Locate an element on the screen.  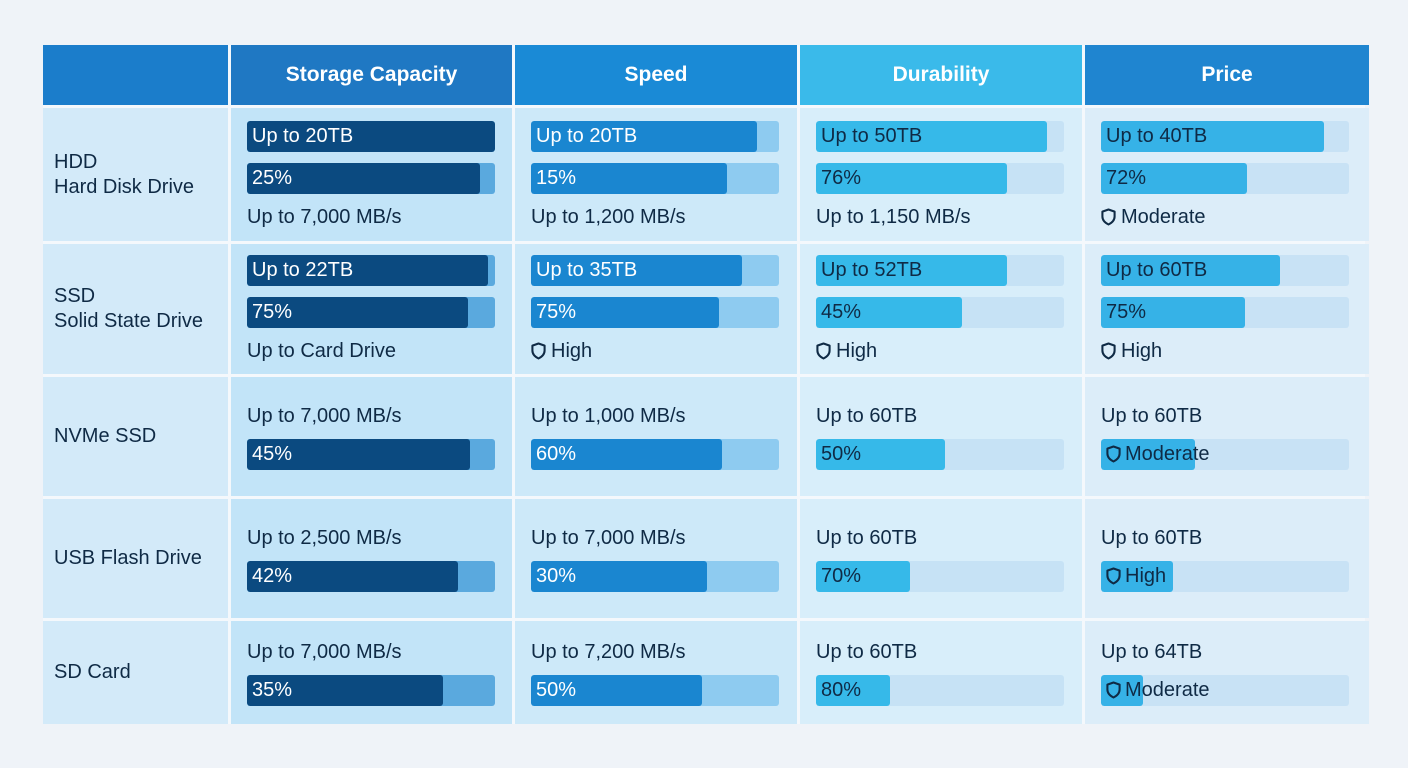
progress-bar-label: Moderate is located at coordinates (1225, 454).